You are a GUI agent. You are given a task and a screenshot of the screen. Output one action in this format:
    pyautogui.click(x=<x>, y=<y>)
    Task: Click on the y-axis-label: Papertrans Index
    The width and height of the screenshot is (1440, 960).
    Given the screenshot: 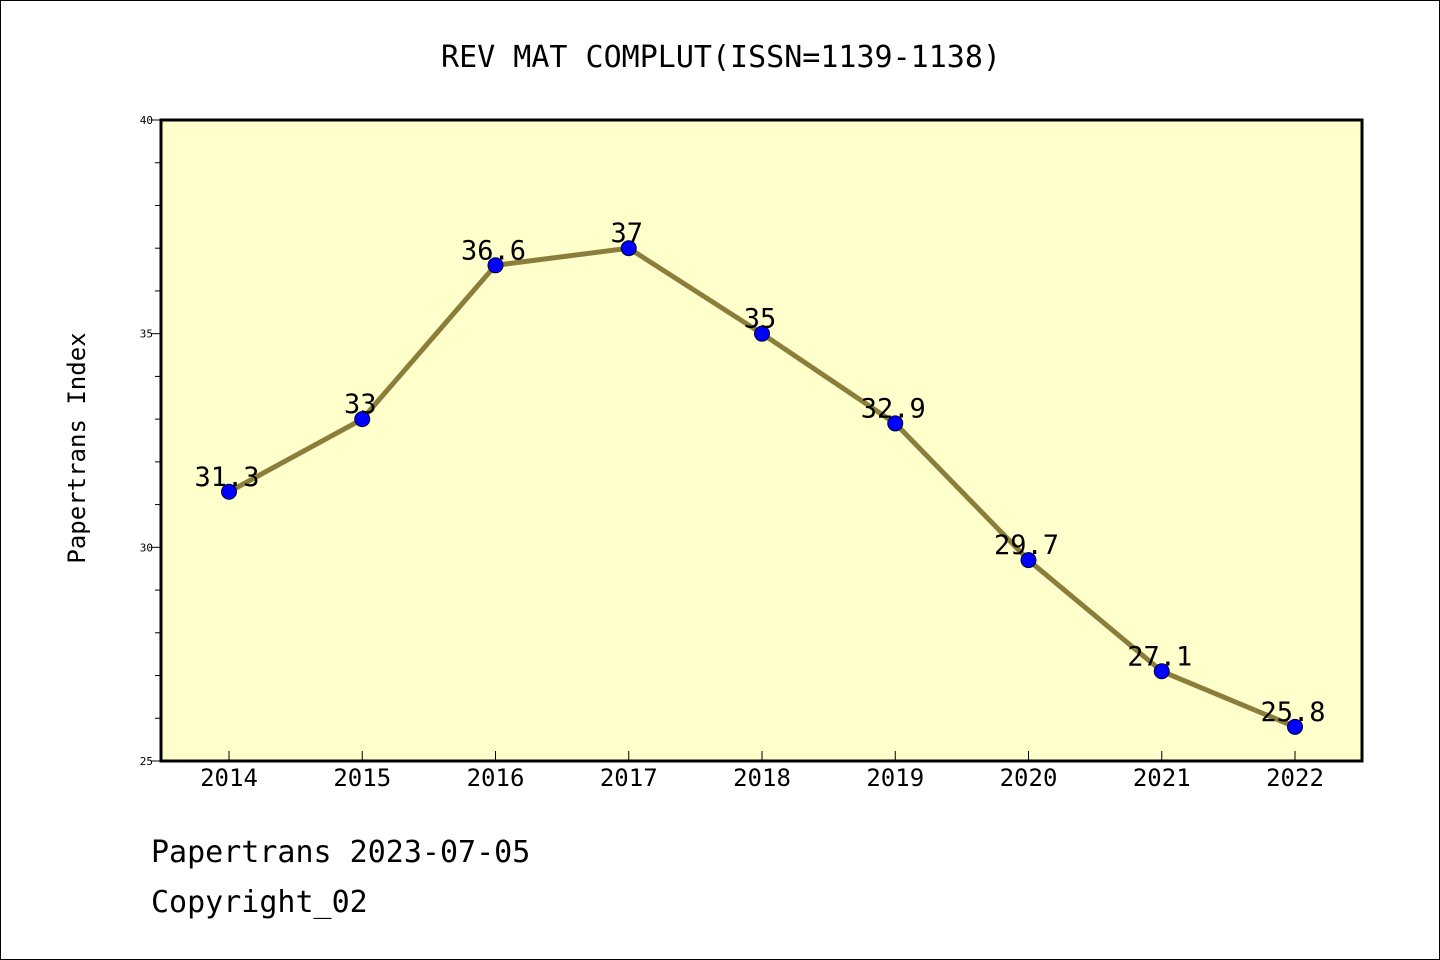 What is the action you would take?
    pyautogui.click(x=77, y=447)
    